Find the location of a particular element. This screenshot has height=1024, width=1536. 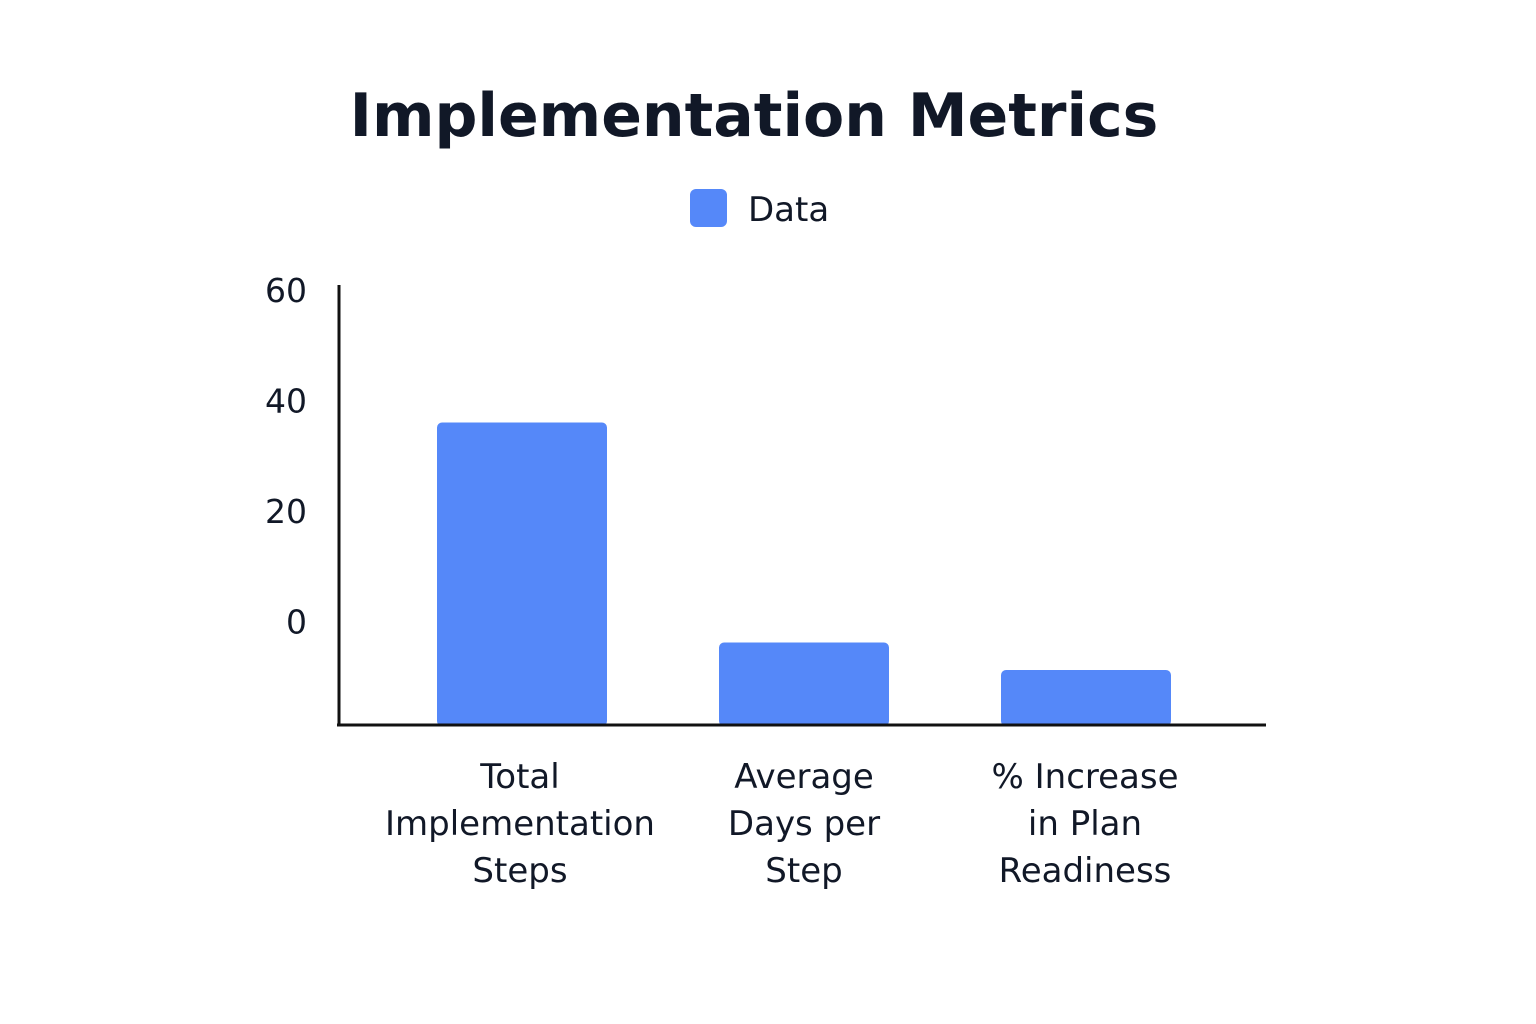

y-tick-label: 0 is located at coordinates (296, 622).